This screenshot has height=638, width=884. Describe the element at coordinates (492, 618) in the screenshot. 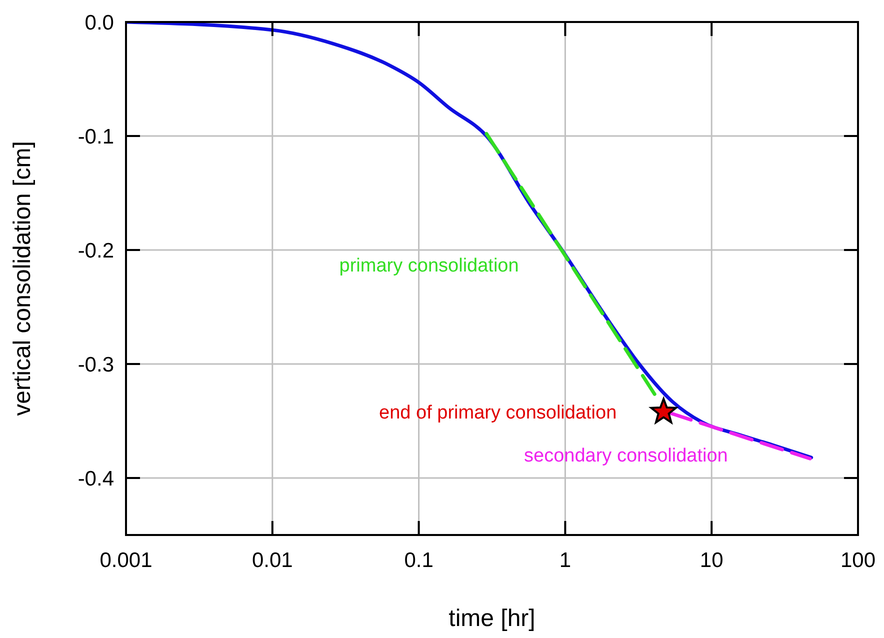

I see `x-axis-title: time [hr]` at that location.